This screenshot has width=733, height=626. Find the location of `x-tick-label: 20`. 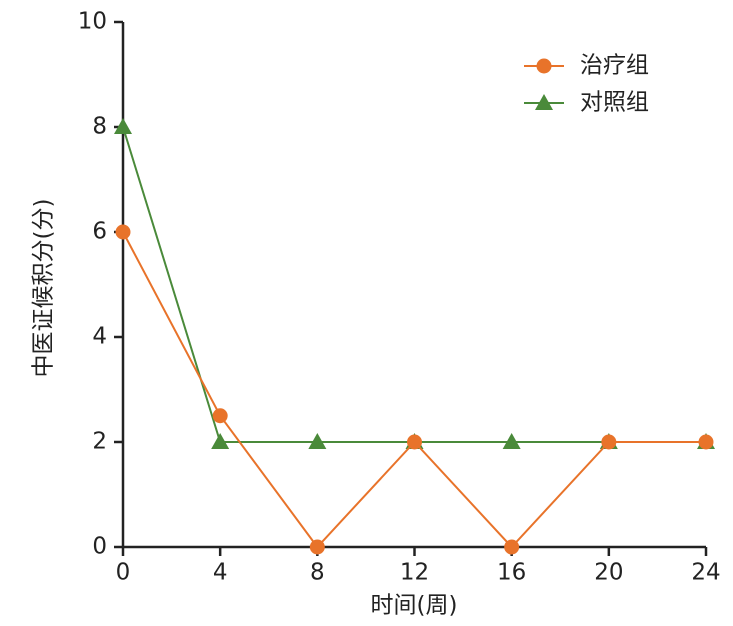

x-tick-label: 20 is located at coordinates (608, 573).